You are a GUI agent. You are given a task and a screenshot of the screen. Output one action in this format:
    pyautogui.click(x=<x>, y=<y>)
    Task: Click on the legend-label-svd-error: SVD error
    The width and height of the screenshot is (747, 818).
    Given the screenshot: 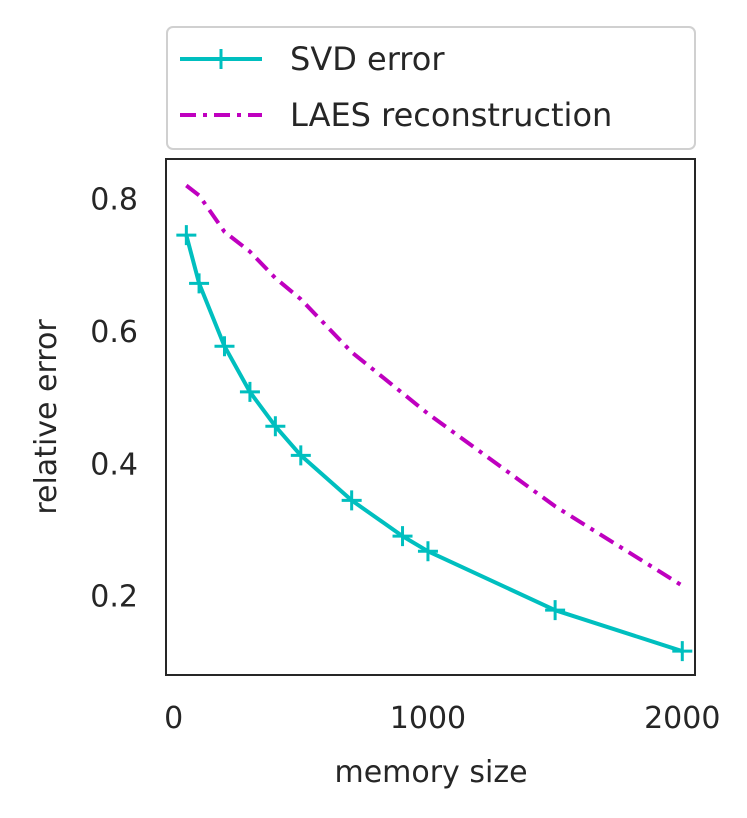 What is the action you would take?
    pyautogui.click(x=367, y=59)
    